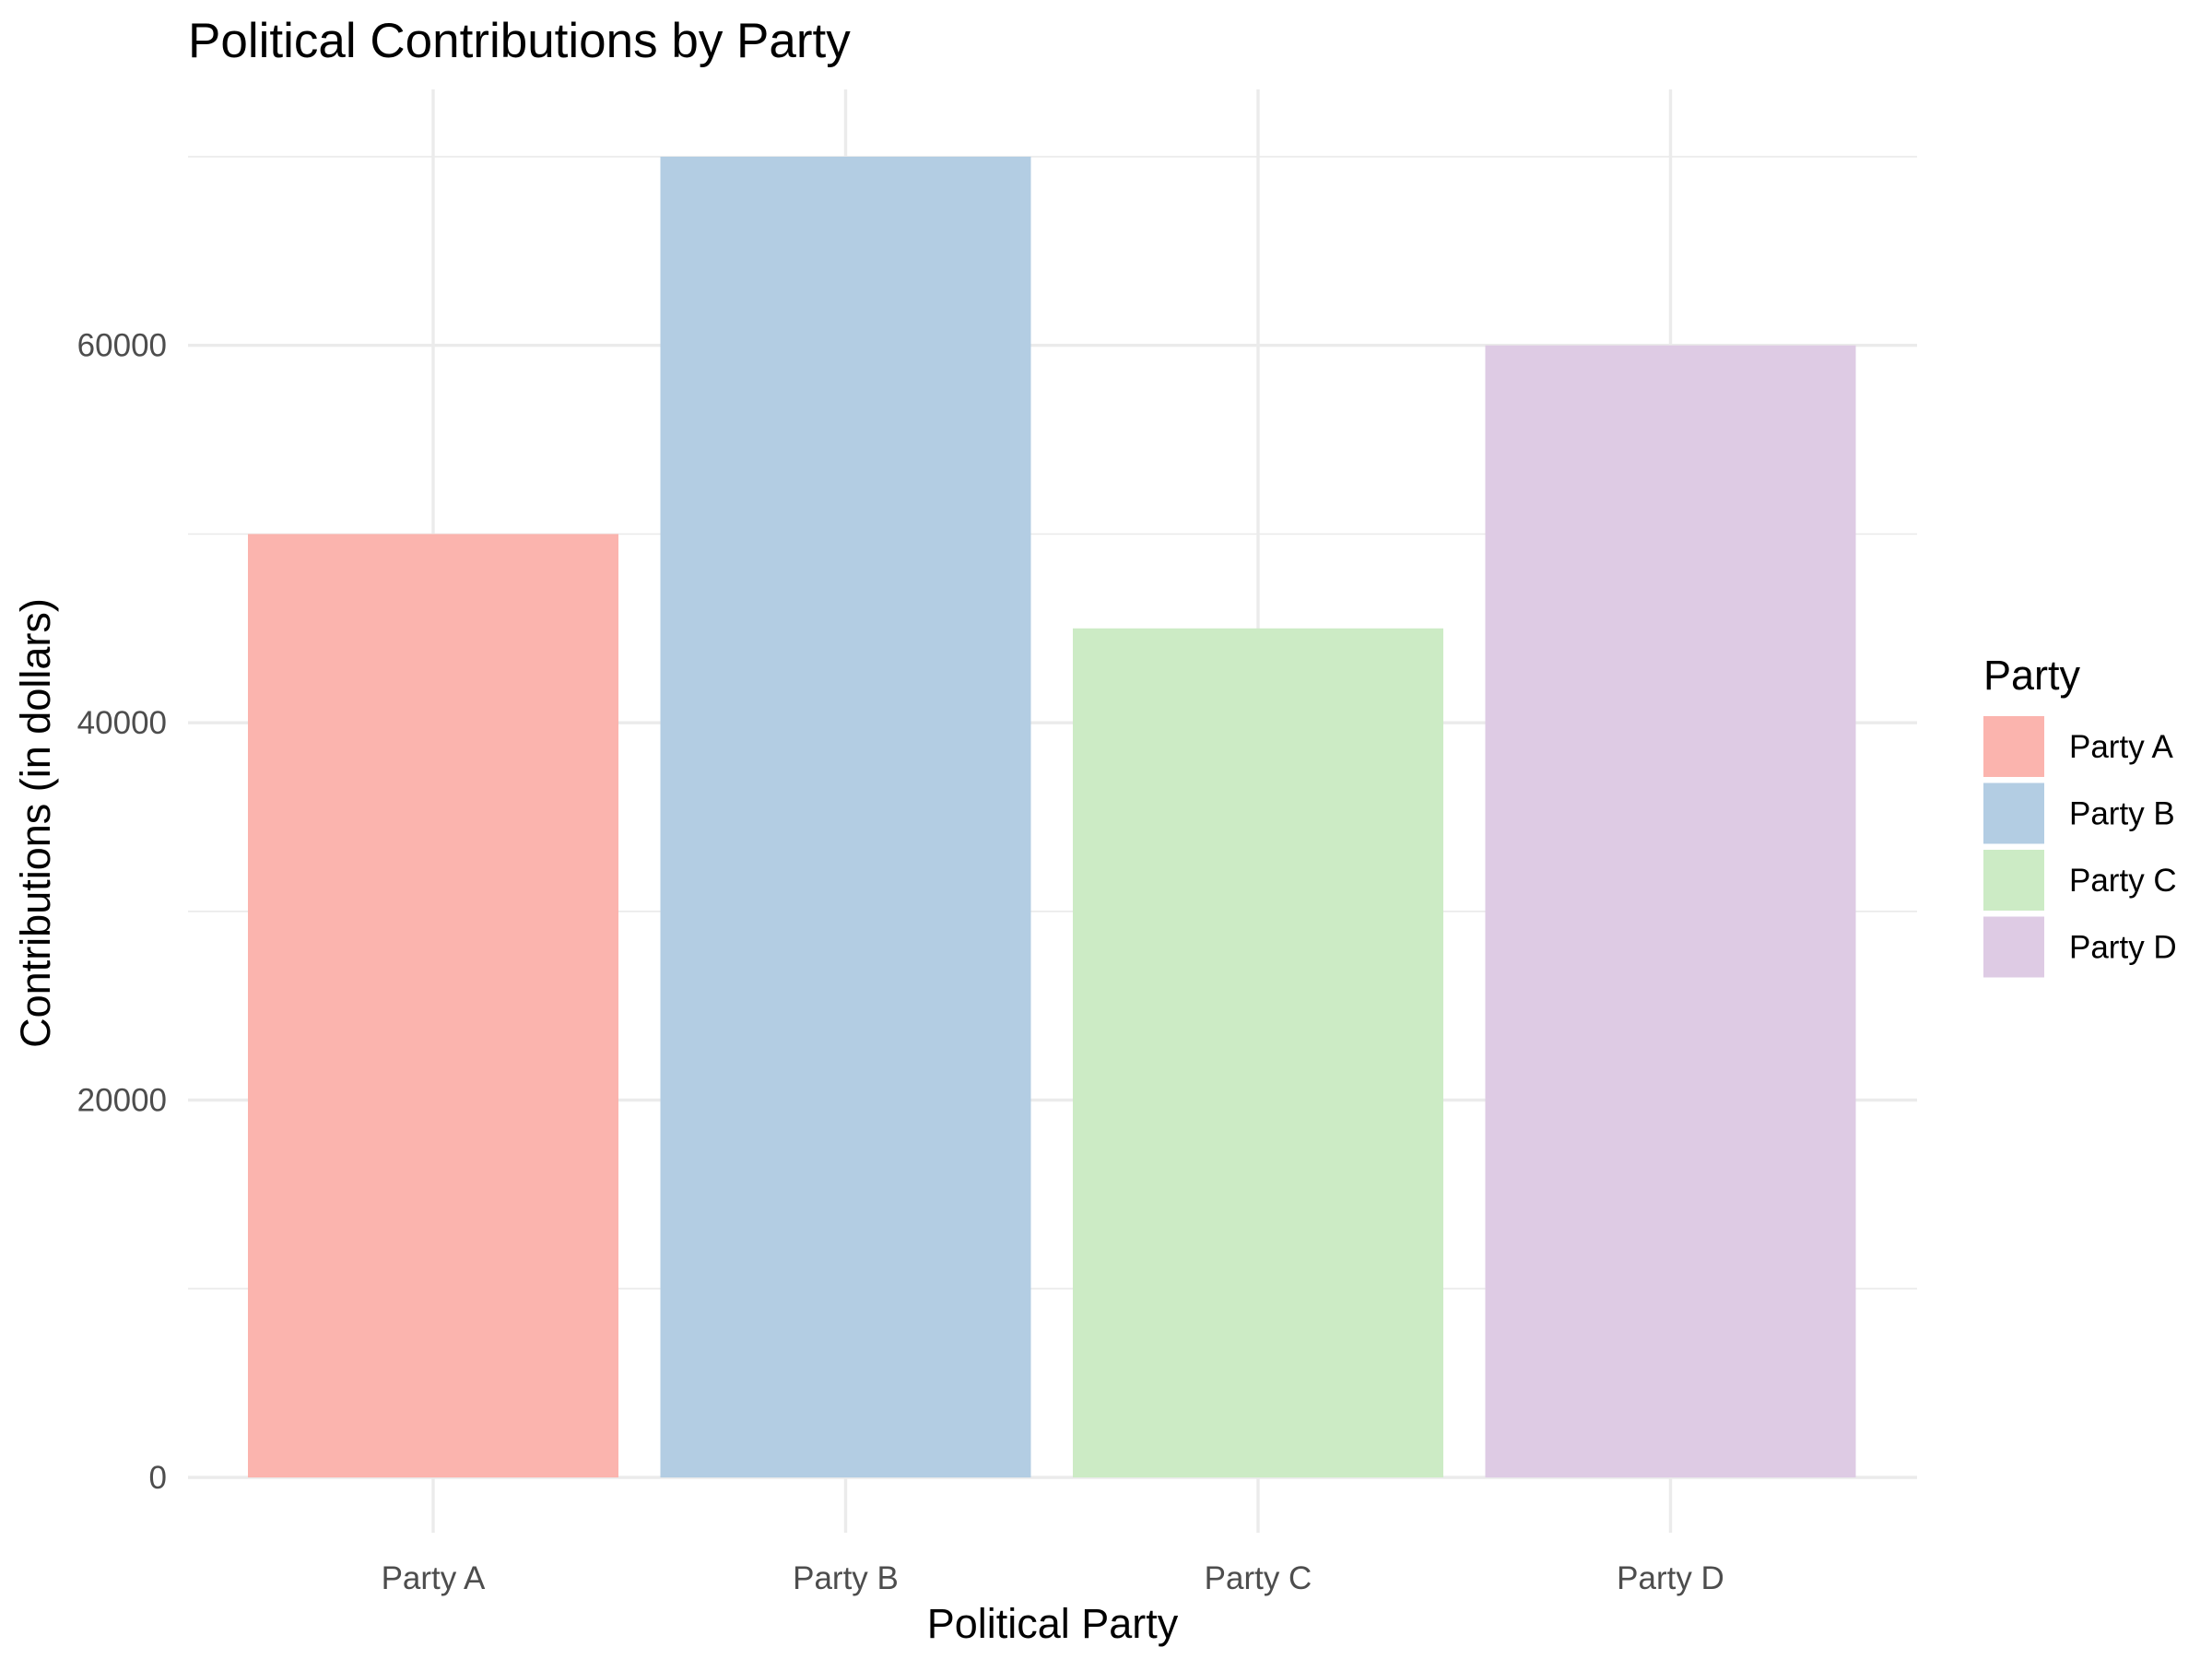  What do you see at coordinates (1670, 911) in the screenshot?
I see `bar-party-d` at bounding box center [1670, 911].